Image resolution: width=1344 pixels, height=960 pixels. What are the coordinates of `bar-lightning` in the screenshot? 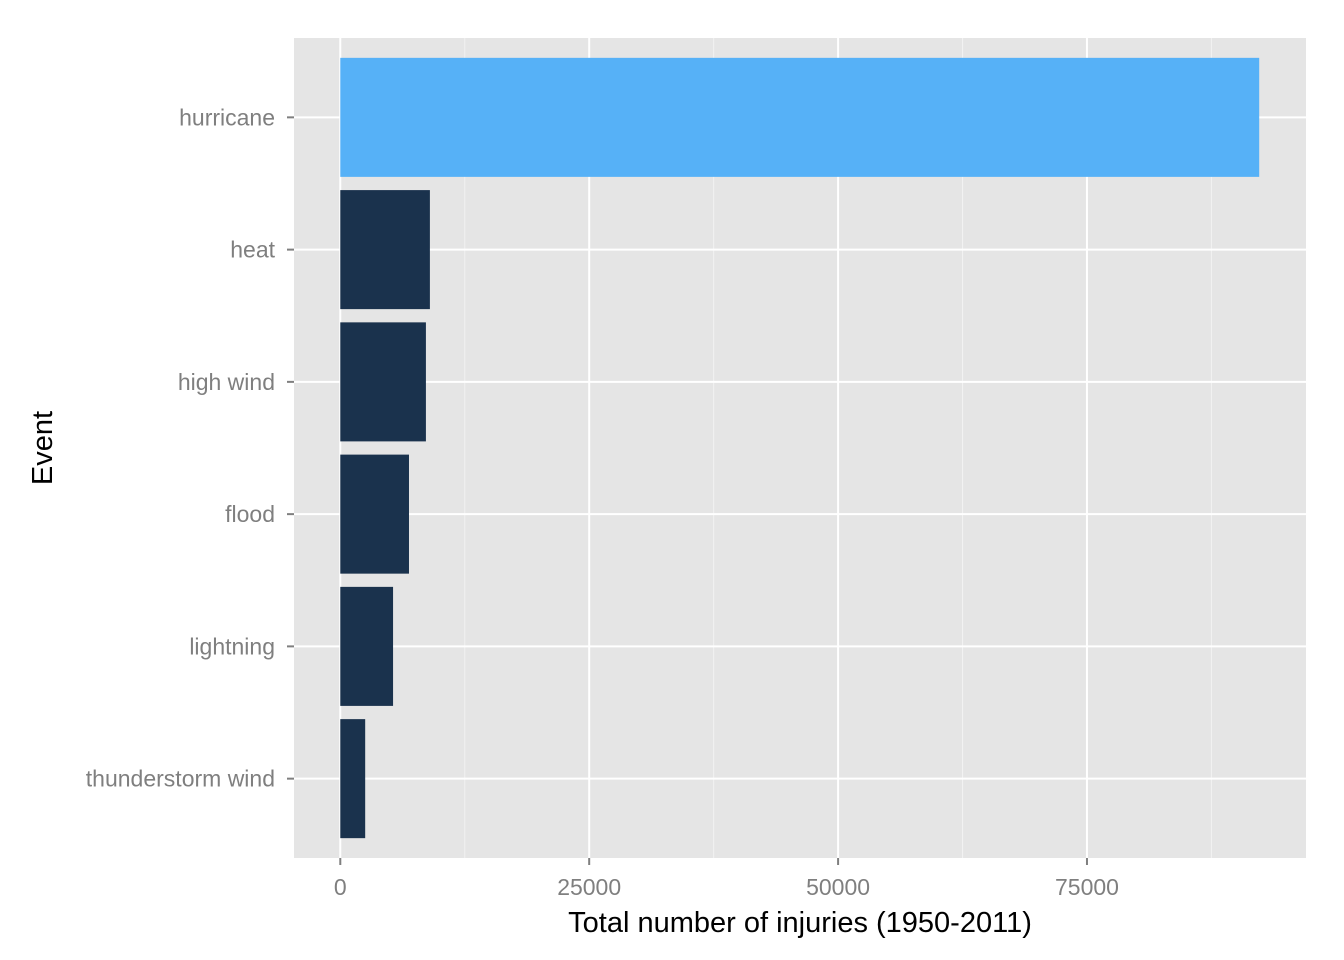 It's located at (367, 646).